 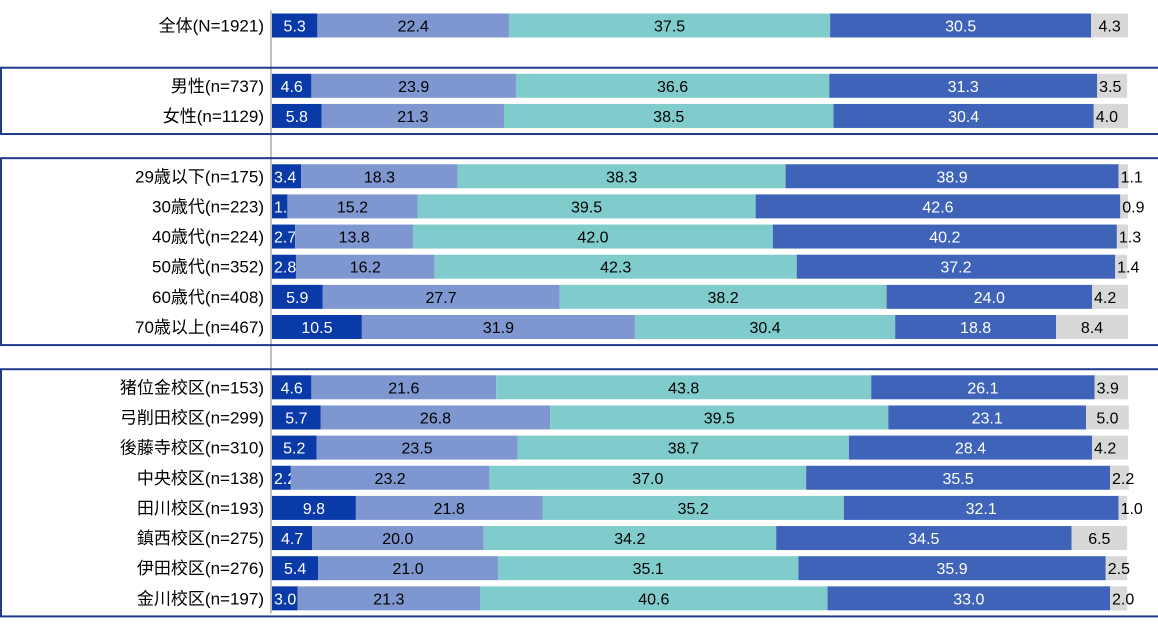 I want to click on value-label-3-6-s3: 35.9, so click(x=952, y=569).